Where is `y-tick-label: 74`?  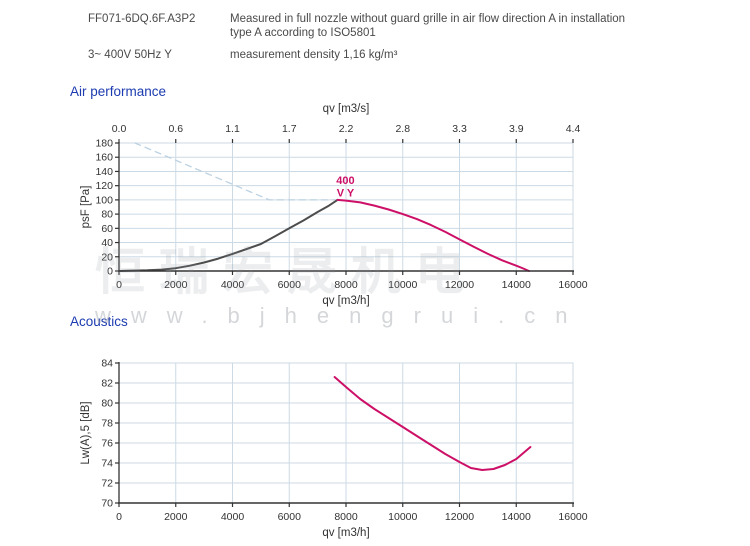
y-tick-label: 74 is located at coordinates (107, 464).